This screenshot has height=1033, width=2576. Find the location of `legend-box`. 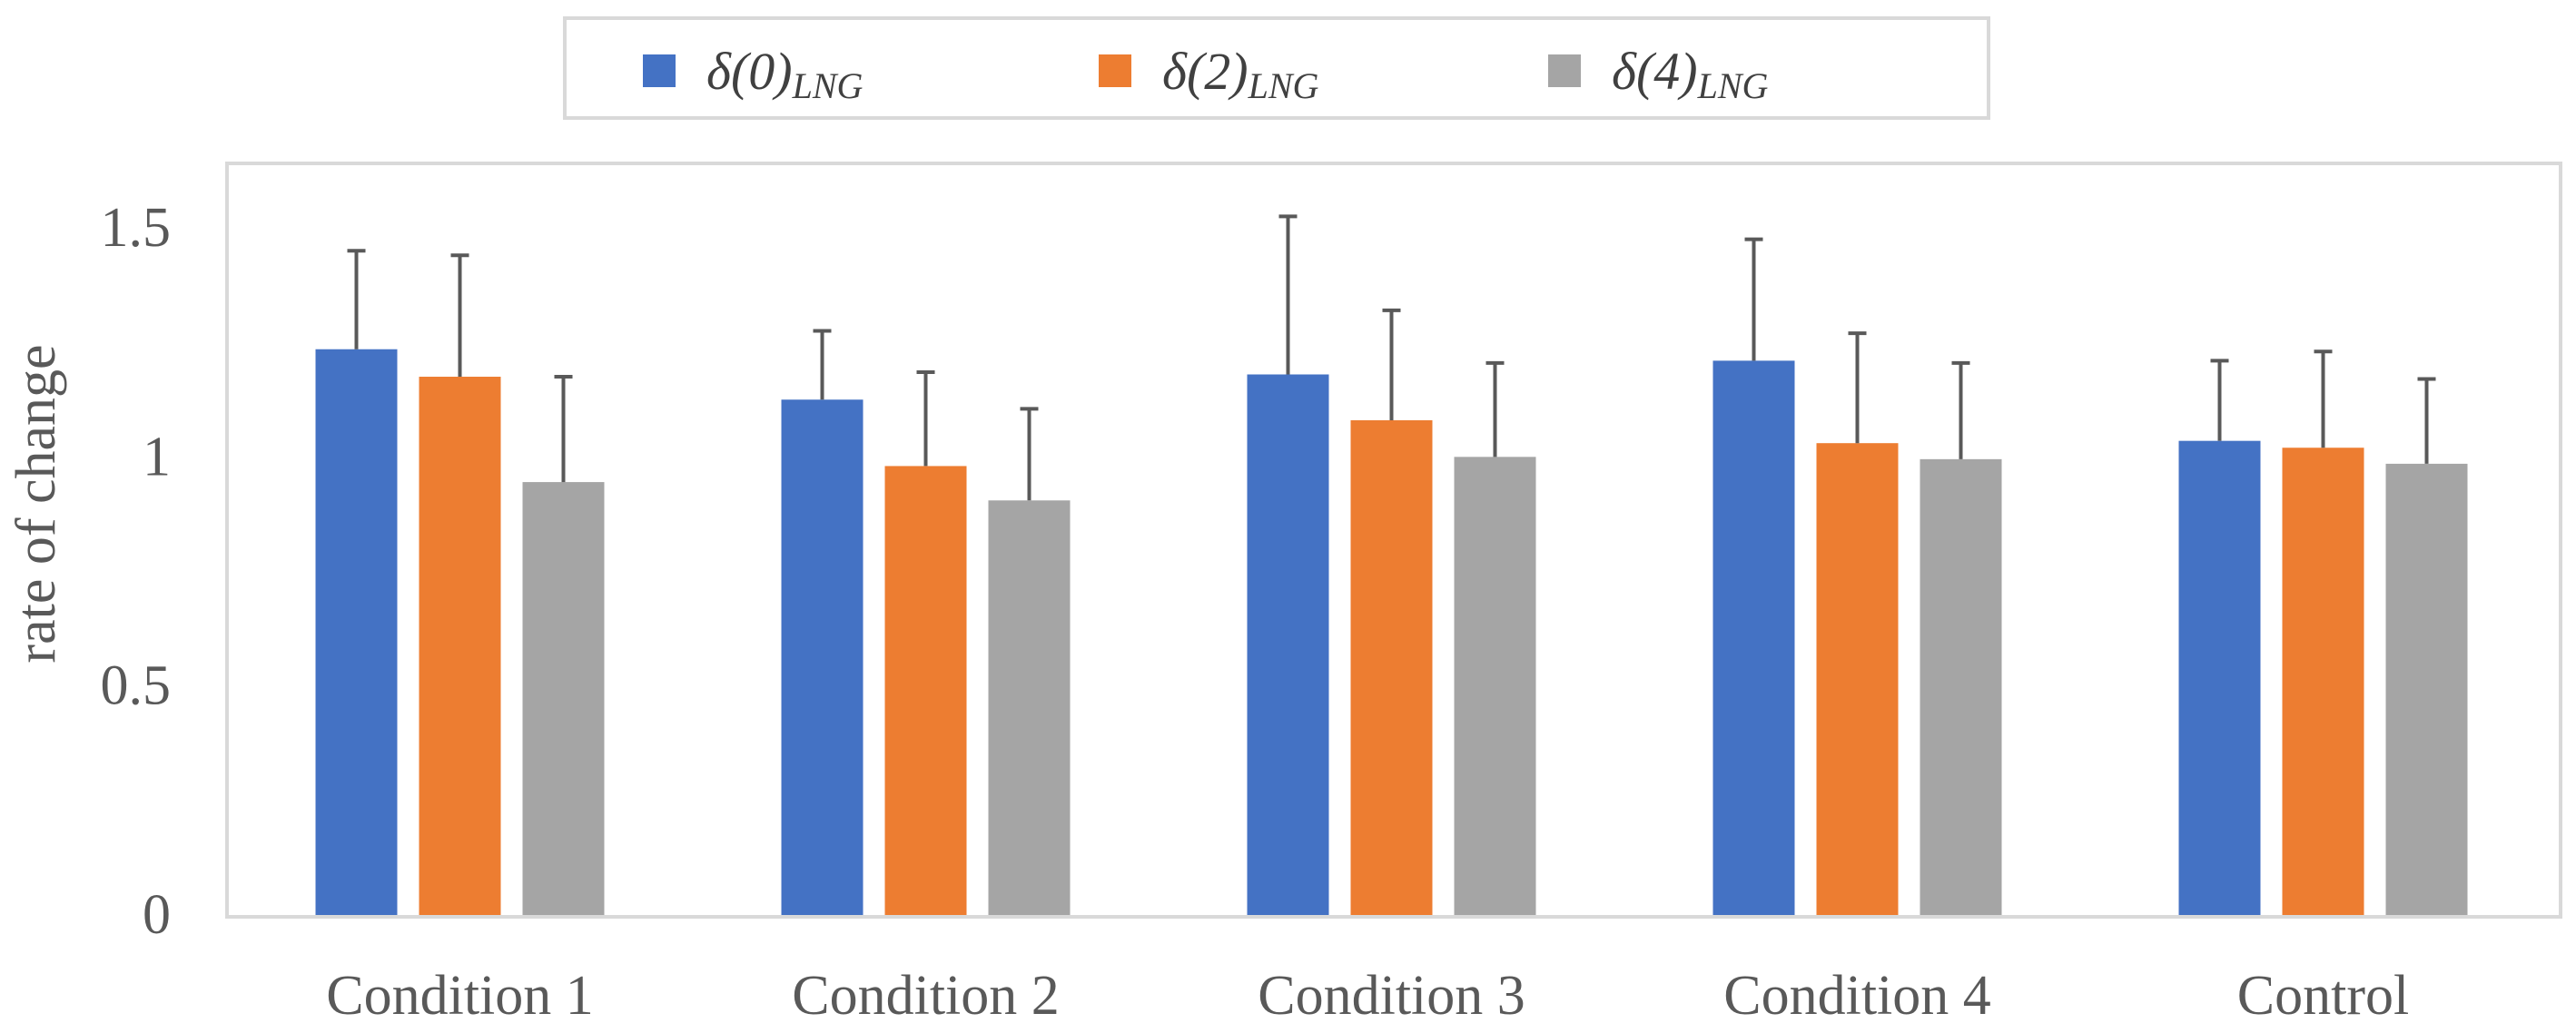

legend-box is located at coordinates (1276, 68).